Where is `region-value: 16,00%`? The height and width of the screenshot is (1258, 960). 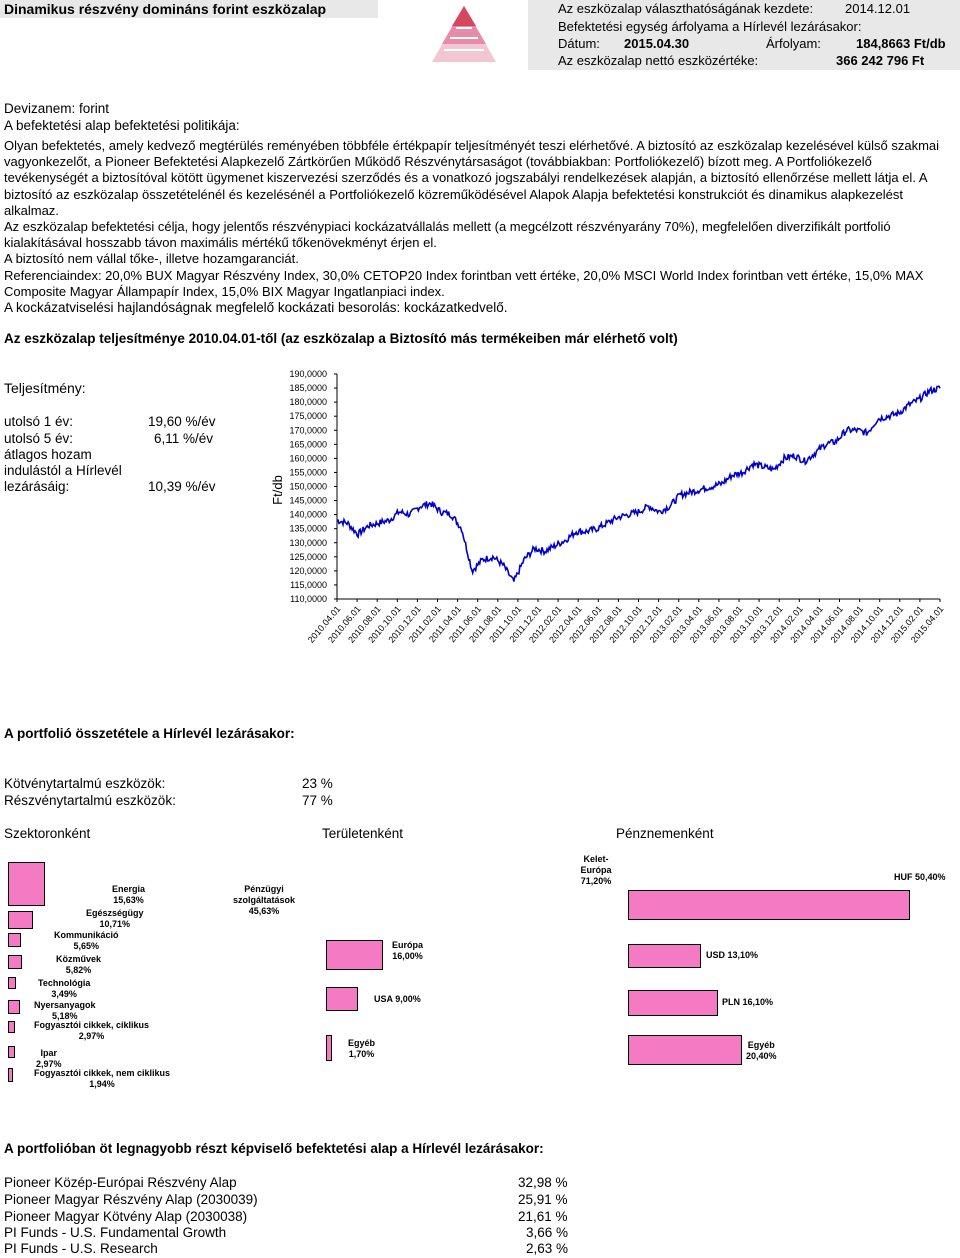 region-value: 16,00% is located at coordinates (407, 956).